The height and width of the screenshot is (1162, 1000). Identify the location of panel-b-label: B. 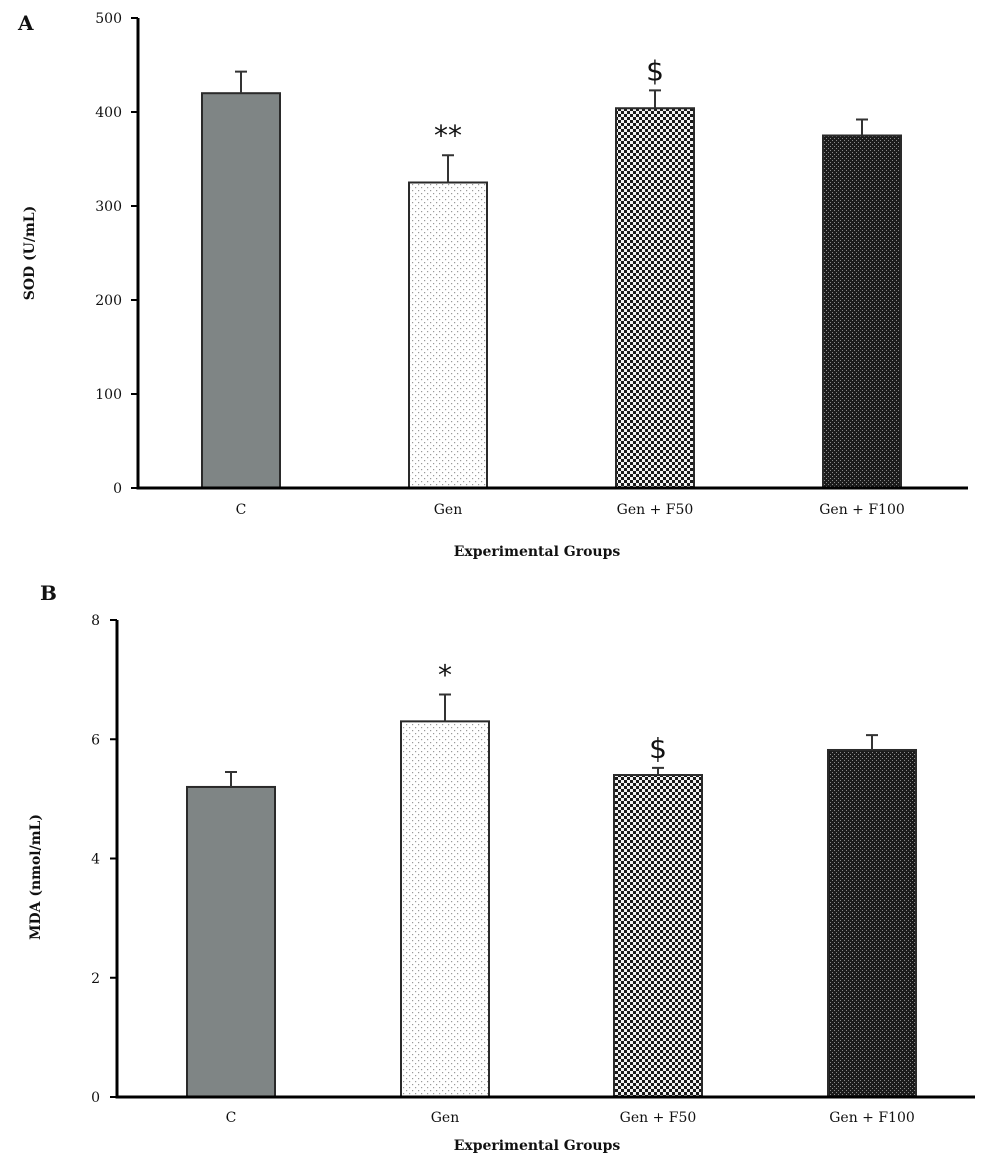
(48, 593).